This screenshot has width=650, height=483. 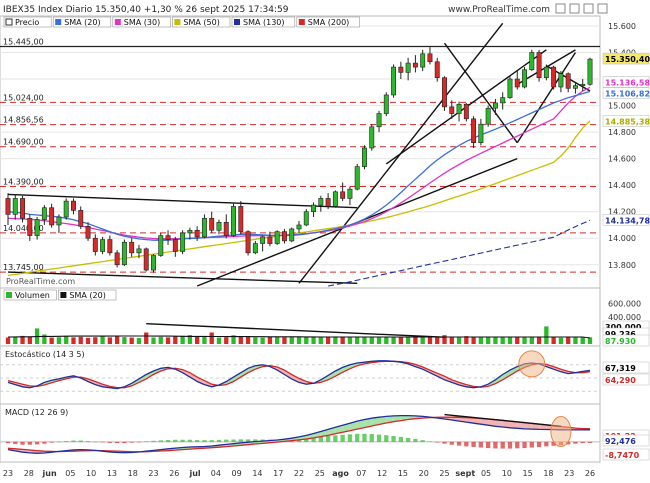 I want to click on restore-icon, so click(x=588, y=8).